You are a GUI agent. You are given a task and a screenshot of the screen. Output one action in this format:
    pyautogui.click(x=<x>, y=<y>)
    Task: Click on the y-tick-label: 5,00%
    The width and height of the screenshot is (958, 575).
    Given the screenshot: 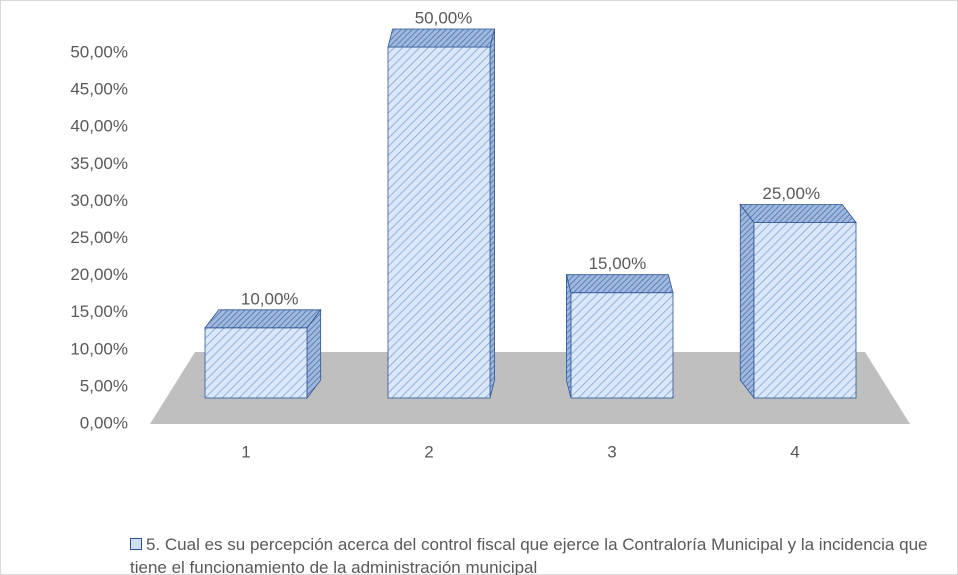 What is the action you would take?
    pyautogui.click(x=104, y=385)
    